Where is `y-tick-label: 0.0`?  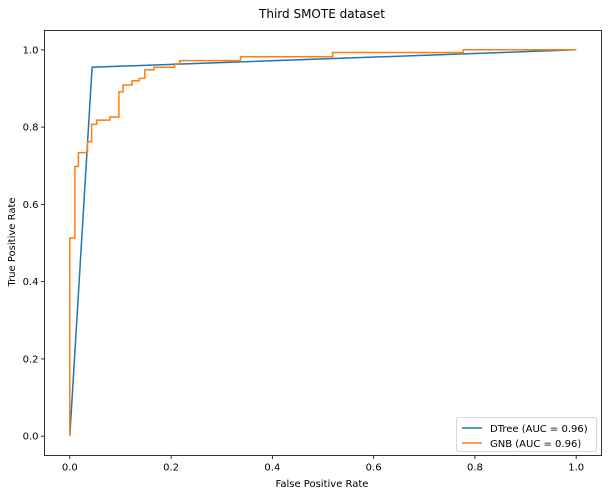
y-tick-label: 0.0 is located at coordinates (31, 437).